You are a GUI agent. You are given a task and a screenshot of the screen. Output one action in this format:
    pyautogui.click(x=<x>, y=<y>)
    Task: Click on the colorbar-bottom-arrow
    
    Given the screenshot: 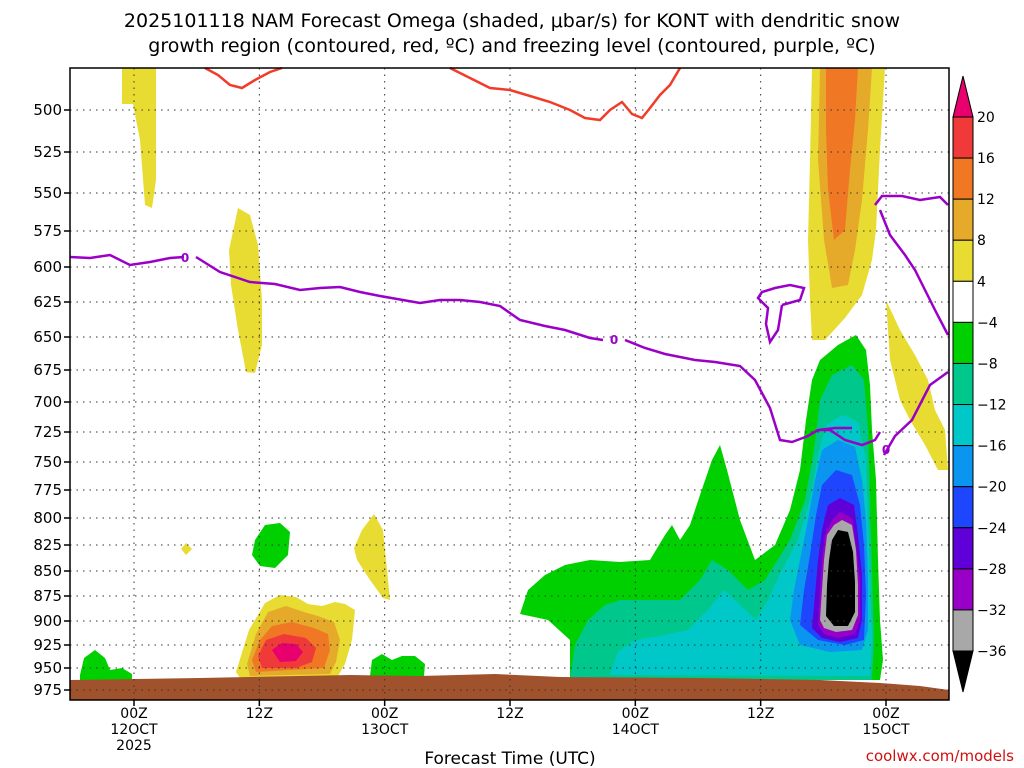 What is the action you would take?
    pyautogui.click(x=963, y=671)
    